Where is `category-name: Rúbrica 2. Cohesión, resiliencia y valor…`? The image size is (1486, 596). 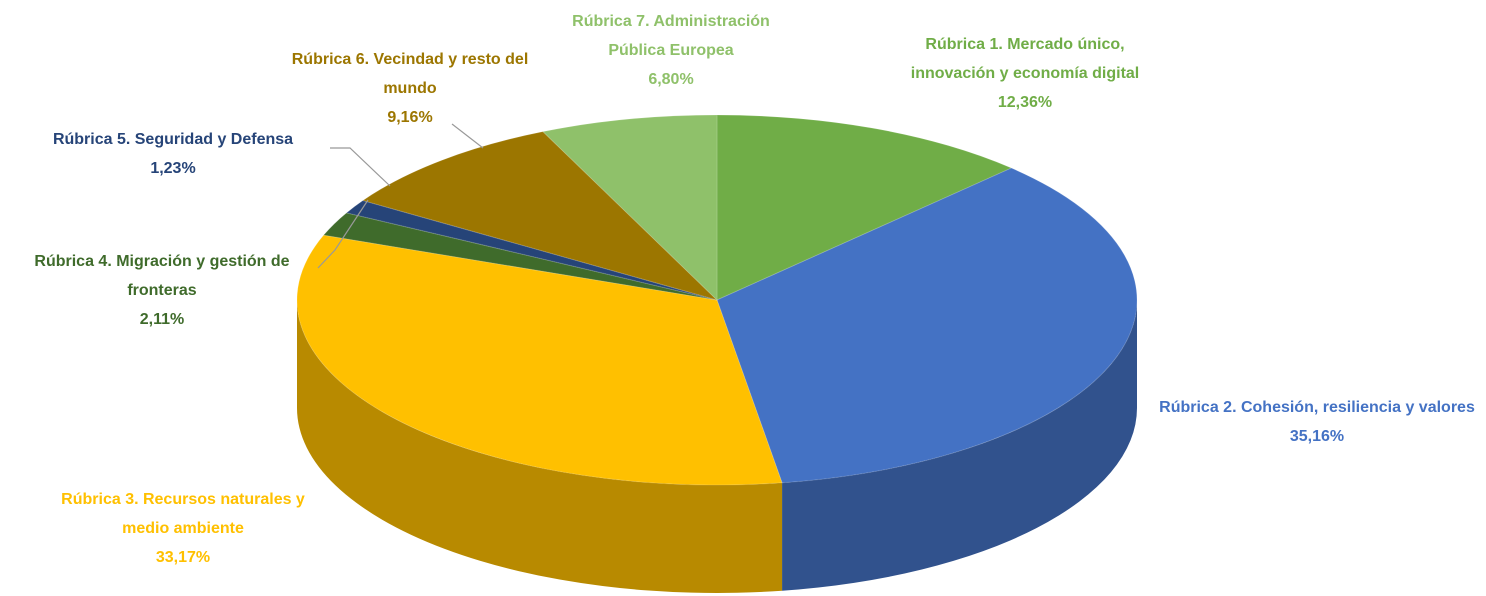
category-name: Rúbrica 2. Cohesión, resiliencia y valor… is located at coordinates (1317, 407).